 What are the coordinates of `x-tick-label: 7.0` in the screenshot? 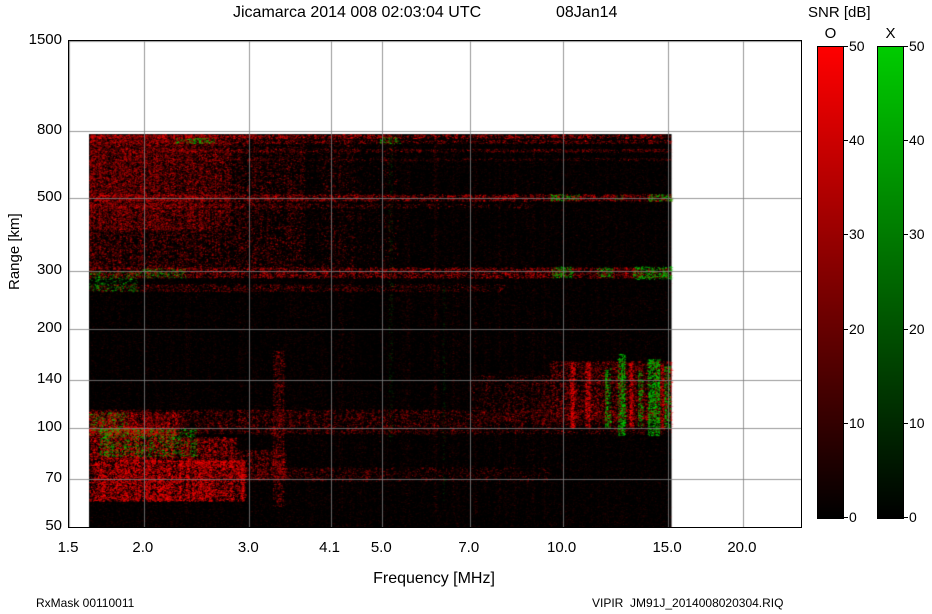 It's located at (469, 547).